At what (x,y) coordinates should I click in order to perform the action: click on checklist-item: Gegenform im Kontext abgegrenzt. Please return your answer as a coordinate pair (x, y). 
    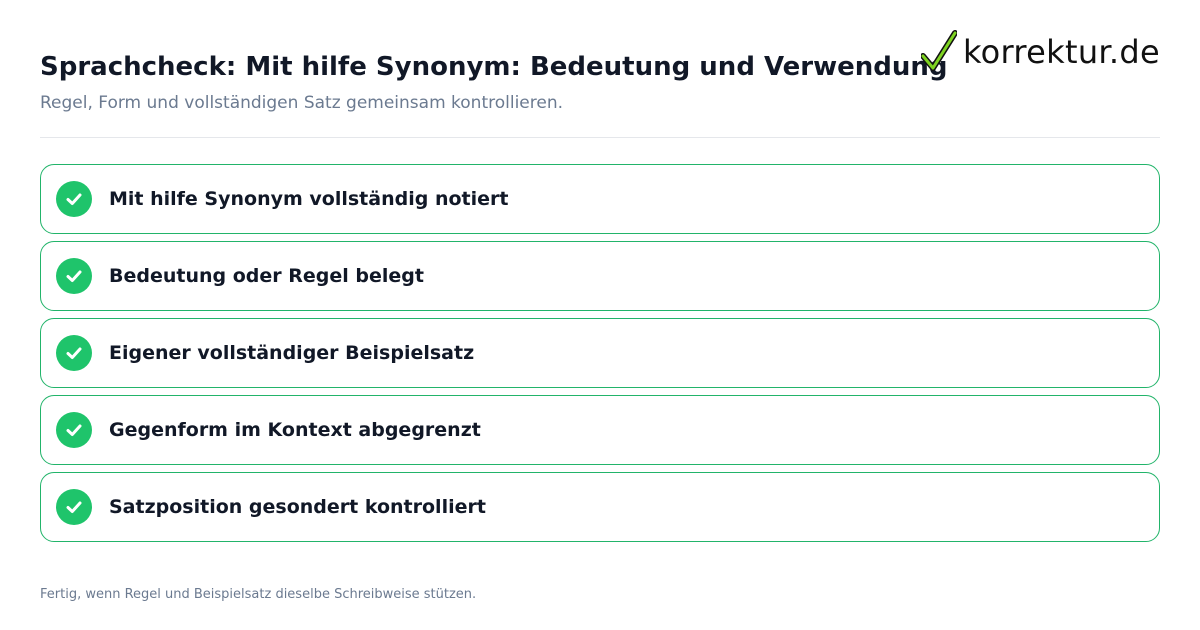
    Looking at the image, I should click on (600, 430).